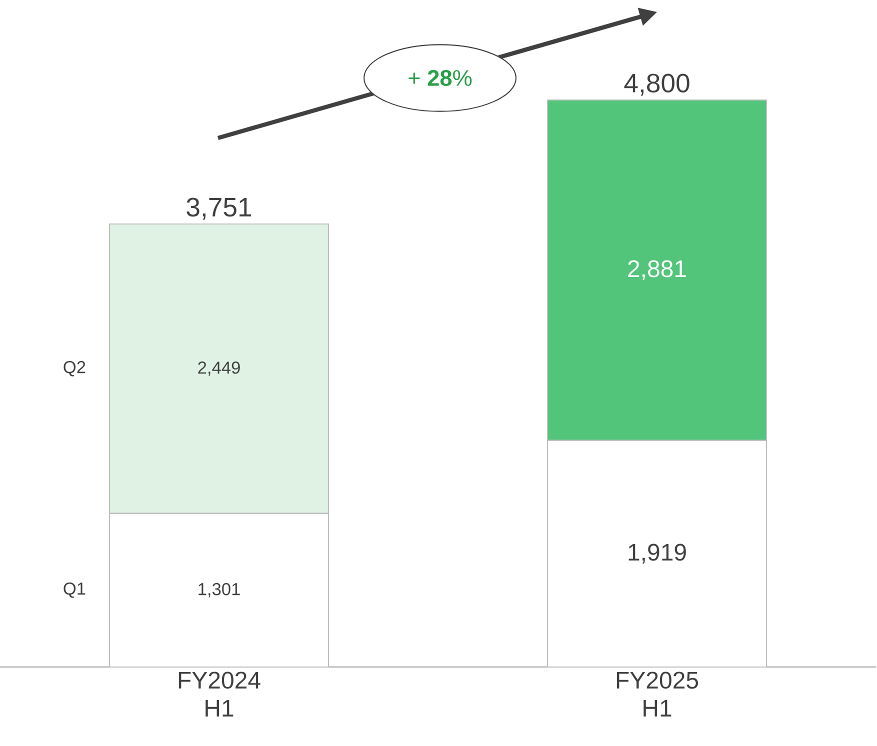 The width and height of the screenshot is (877, 746). I want to click on series-label: Q2, so click(75, 368).